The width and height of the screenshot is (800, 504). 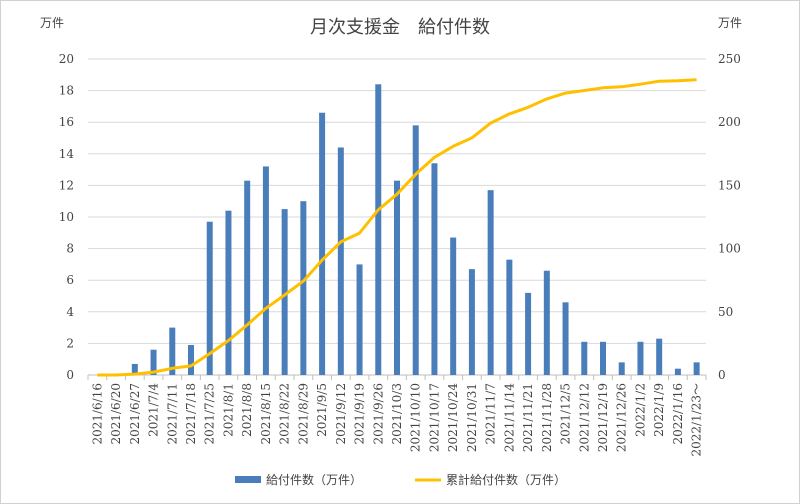 What do you see at coordinates (154, 410) in the screenshot?
I see `x-tick-label: 2021/7/4` at bounding box center [154, 410].